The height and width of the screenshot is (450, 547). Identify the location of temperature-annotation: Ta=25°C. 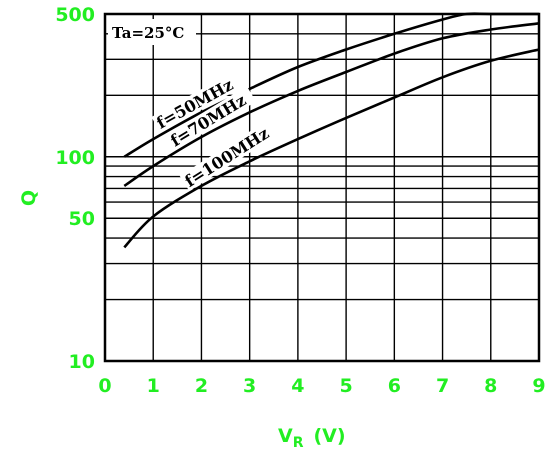
(148, 33).